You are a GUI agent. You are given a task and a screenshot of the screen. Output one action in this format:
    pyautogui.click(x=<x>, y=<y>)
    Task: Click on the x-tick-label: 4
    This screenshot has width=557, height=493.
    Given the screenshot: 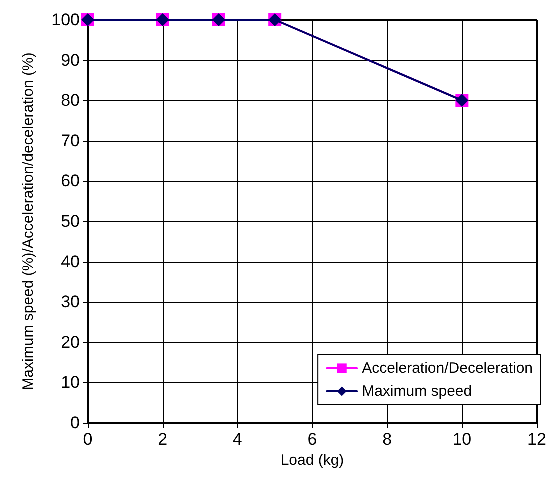 What is the action you would take?
    pyautogui.click(x=237, y=439)
    